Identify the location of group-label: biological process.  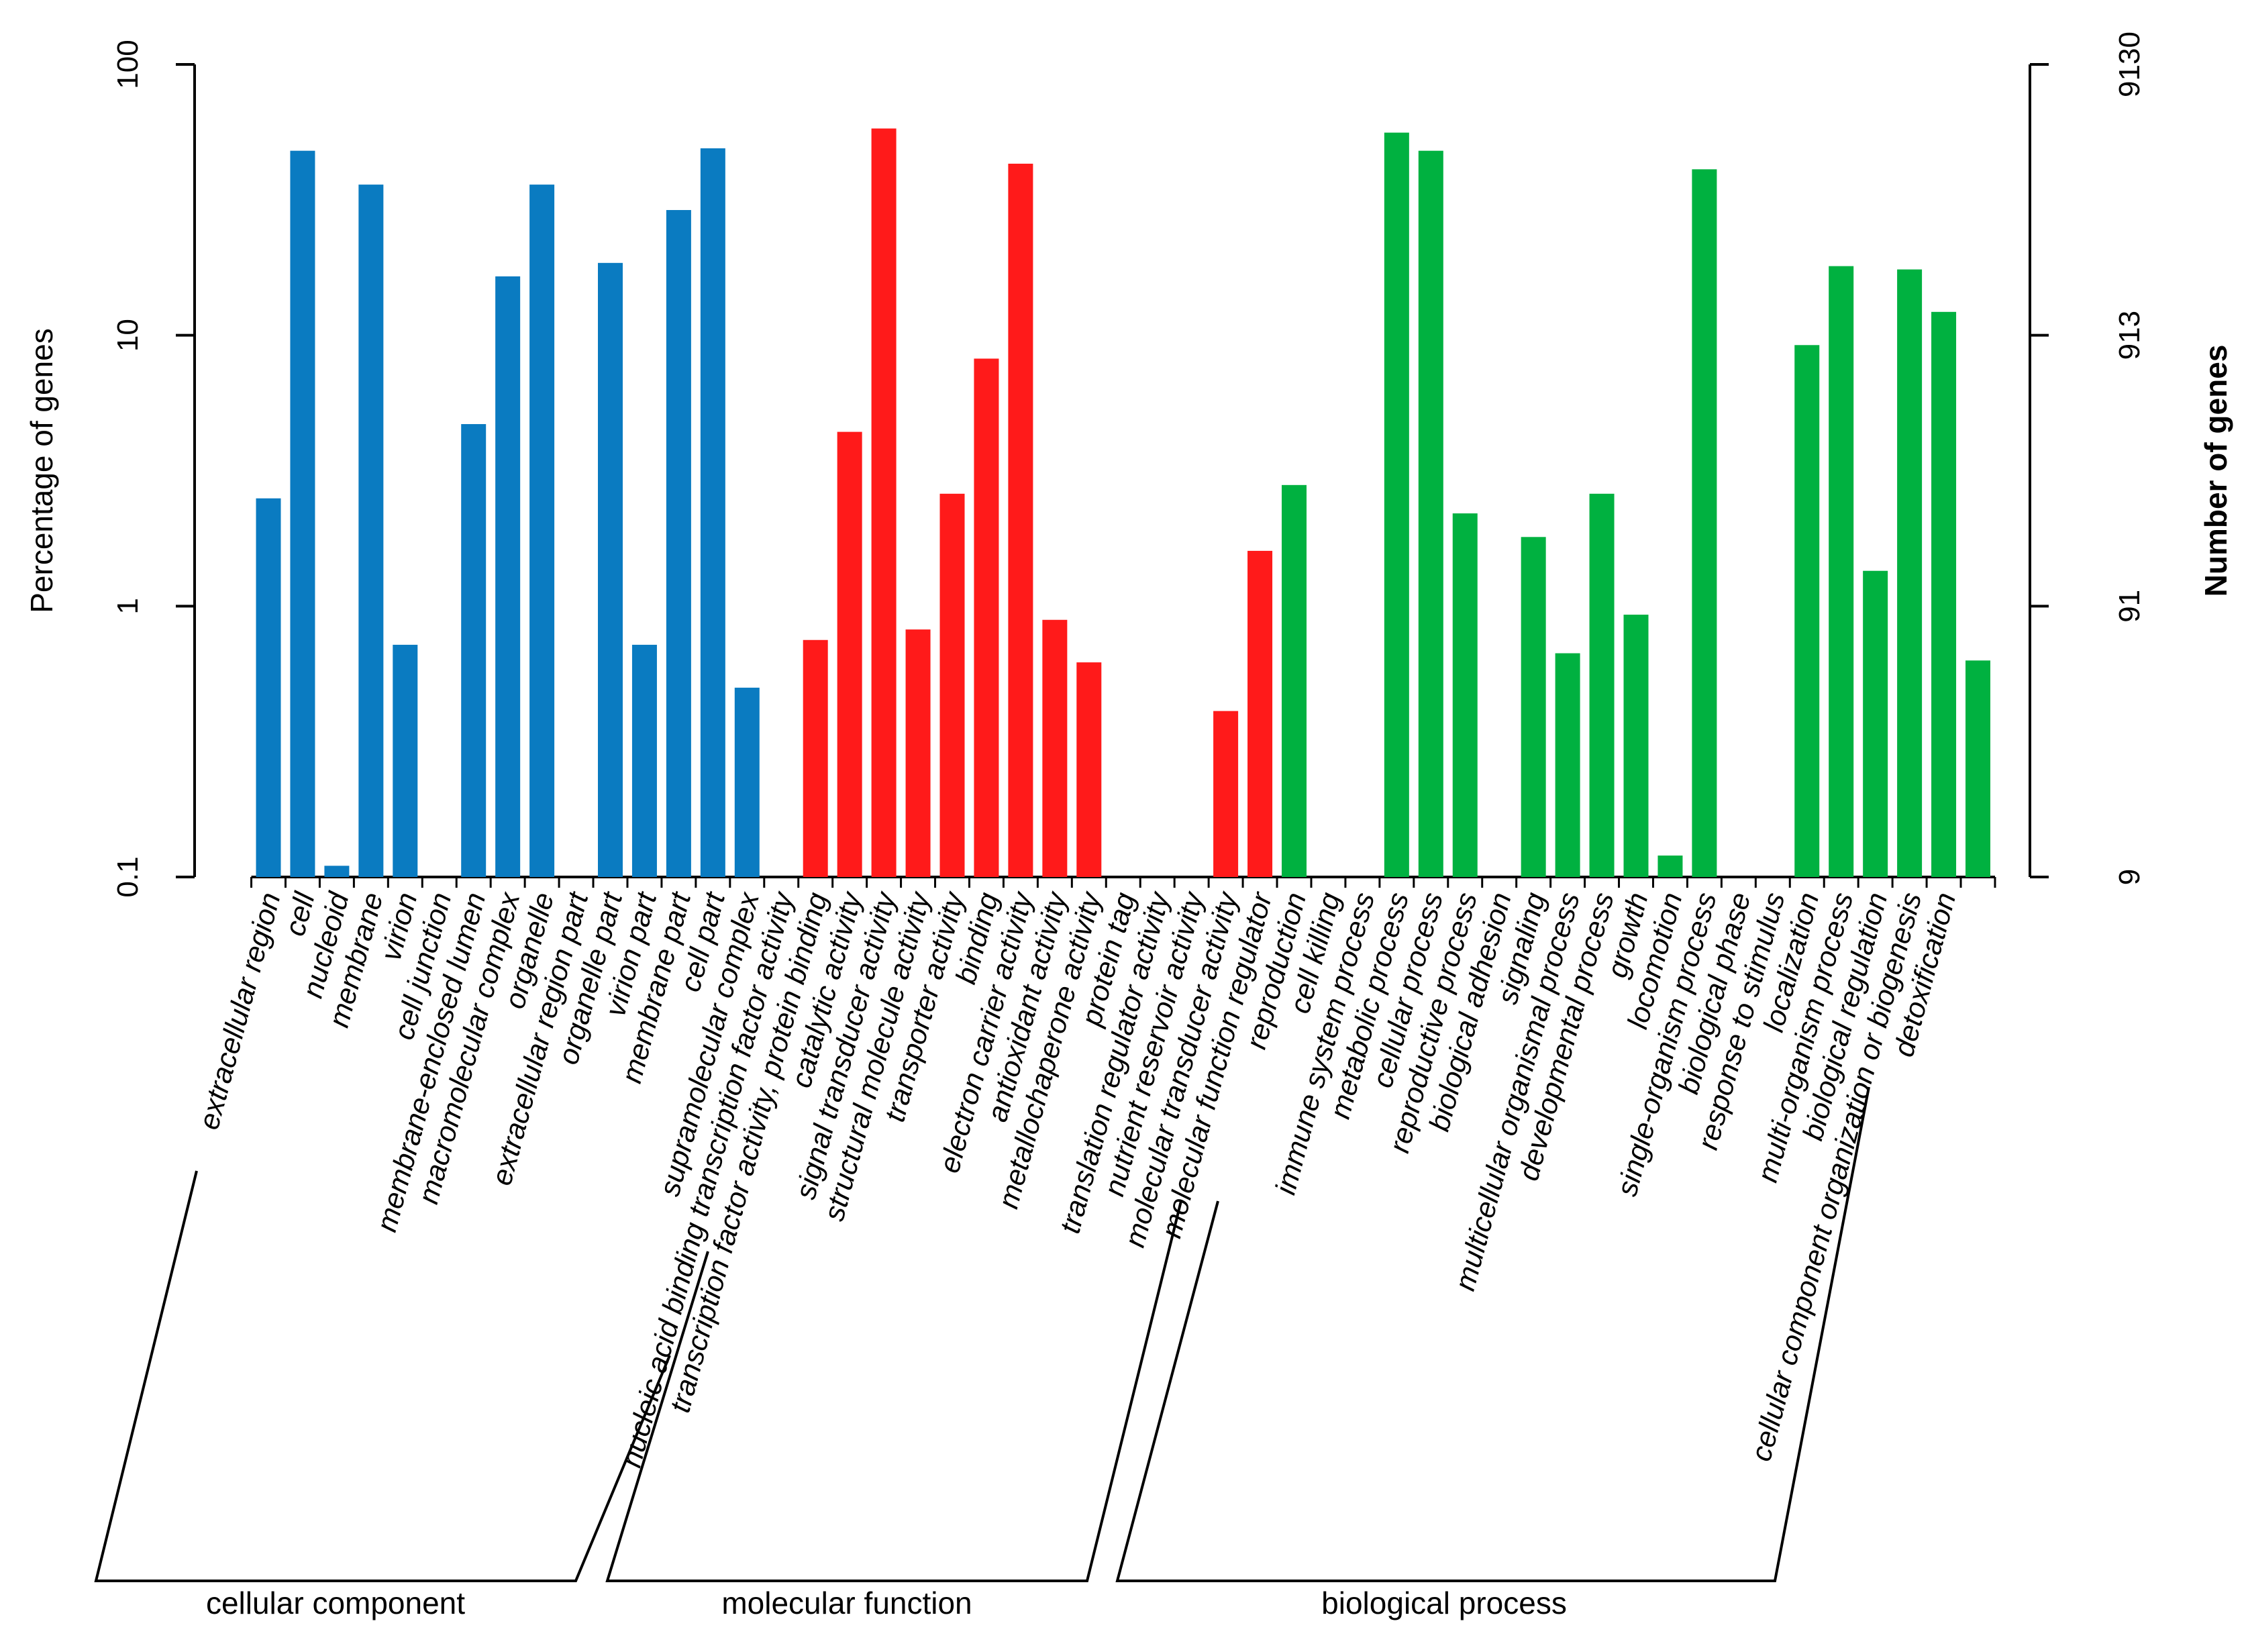
(1444, 1603).